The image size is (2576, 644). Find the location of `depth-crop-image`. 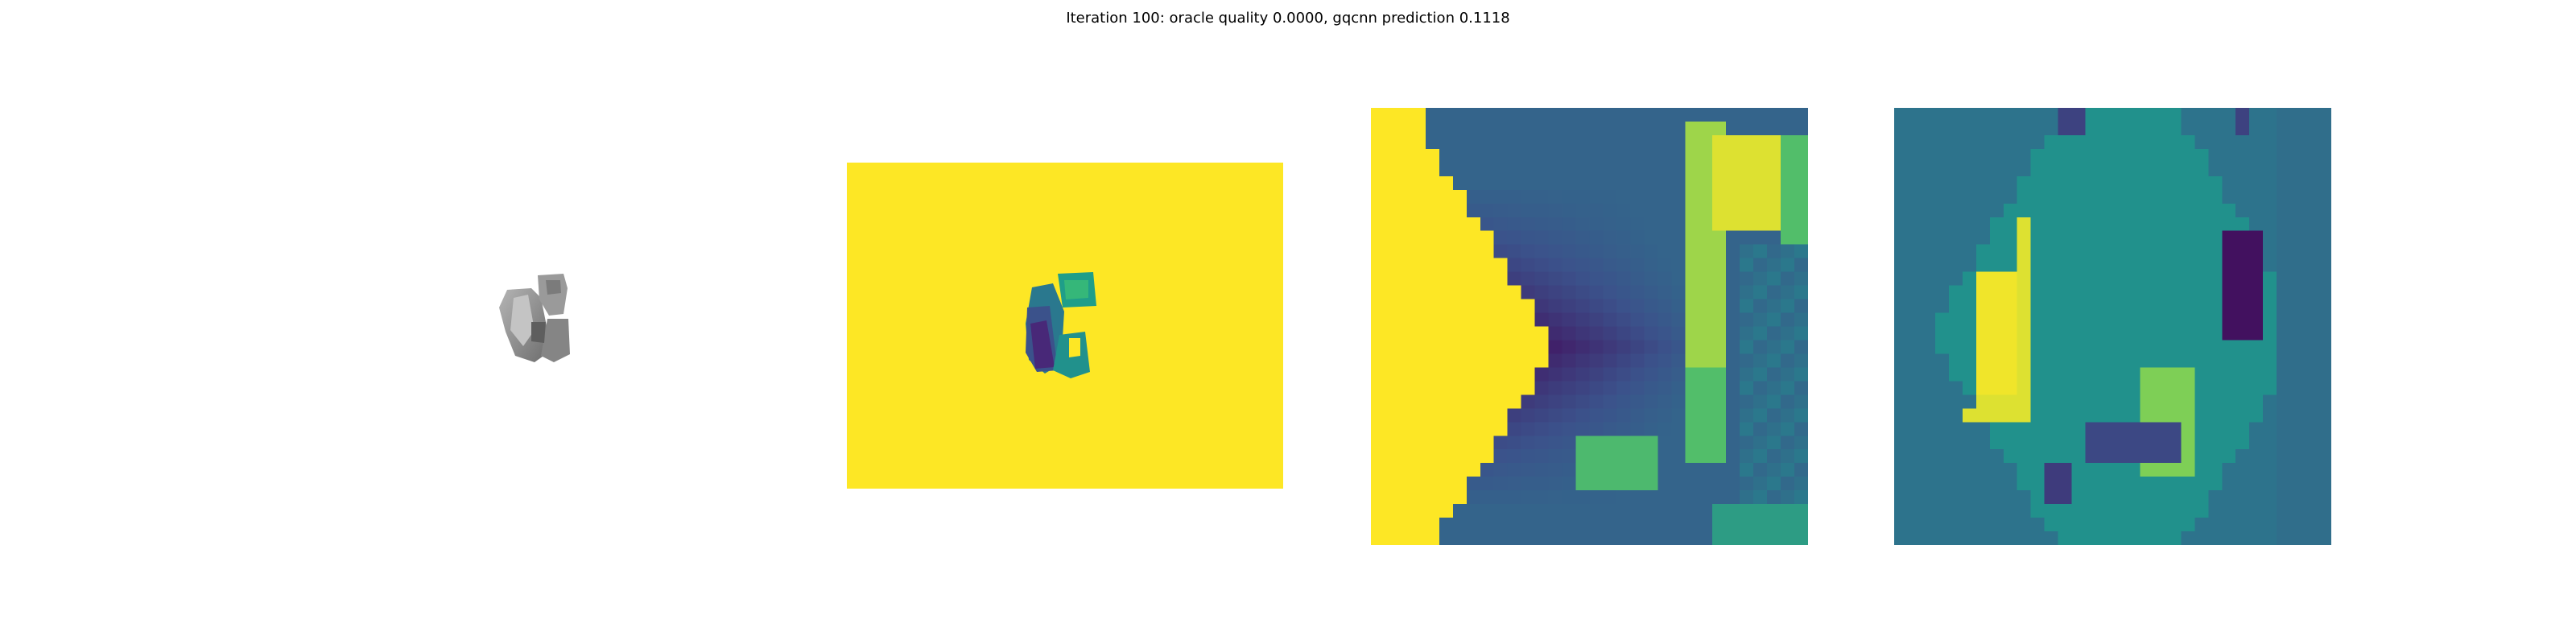

depth-crop-image is located at coordinates (1589, 326).